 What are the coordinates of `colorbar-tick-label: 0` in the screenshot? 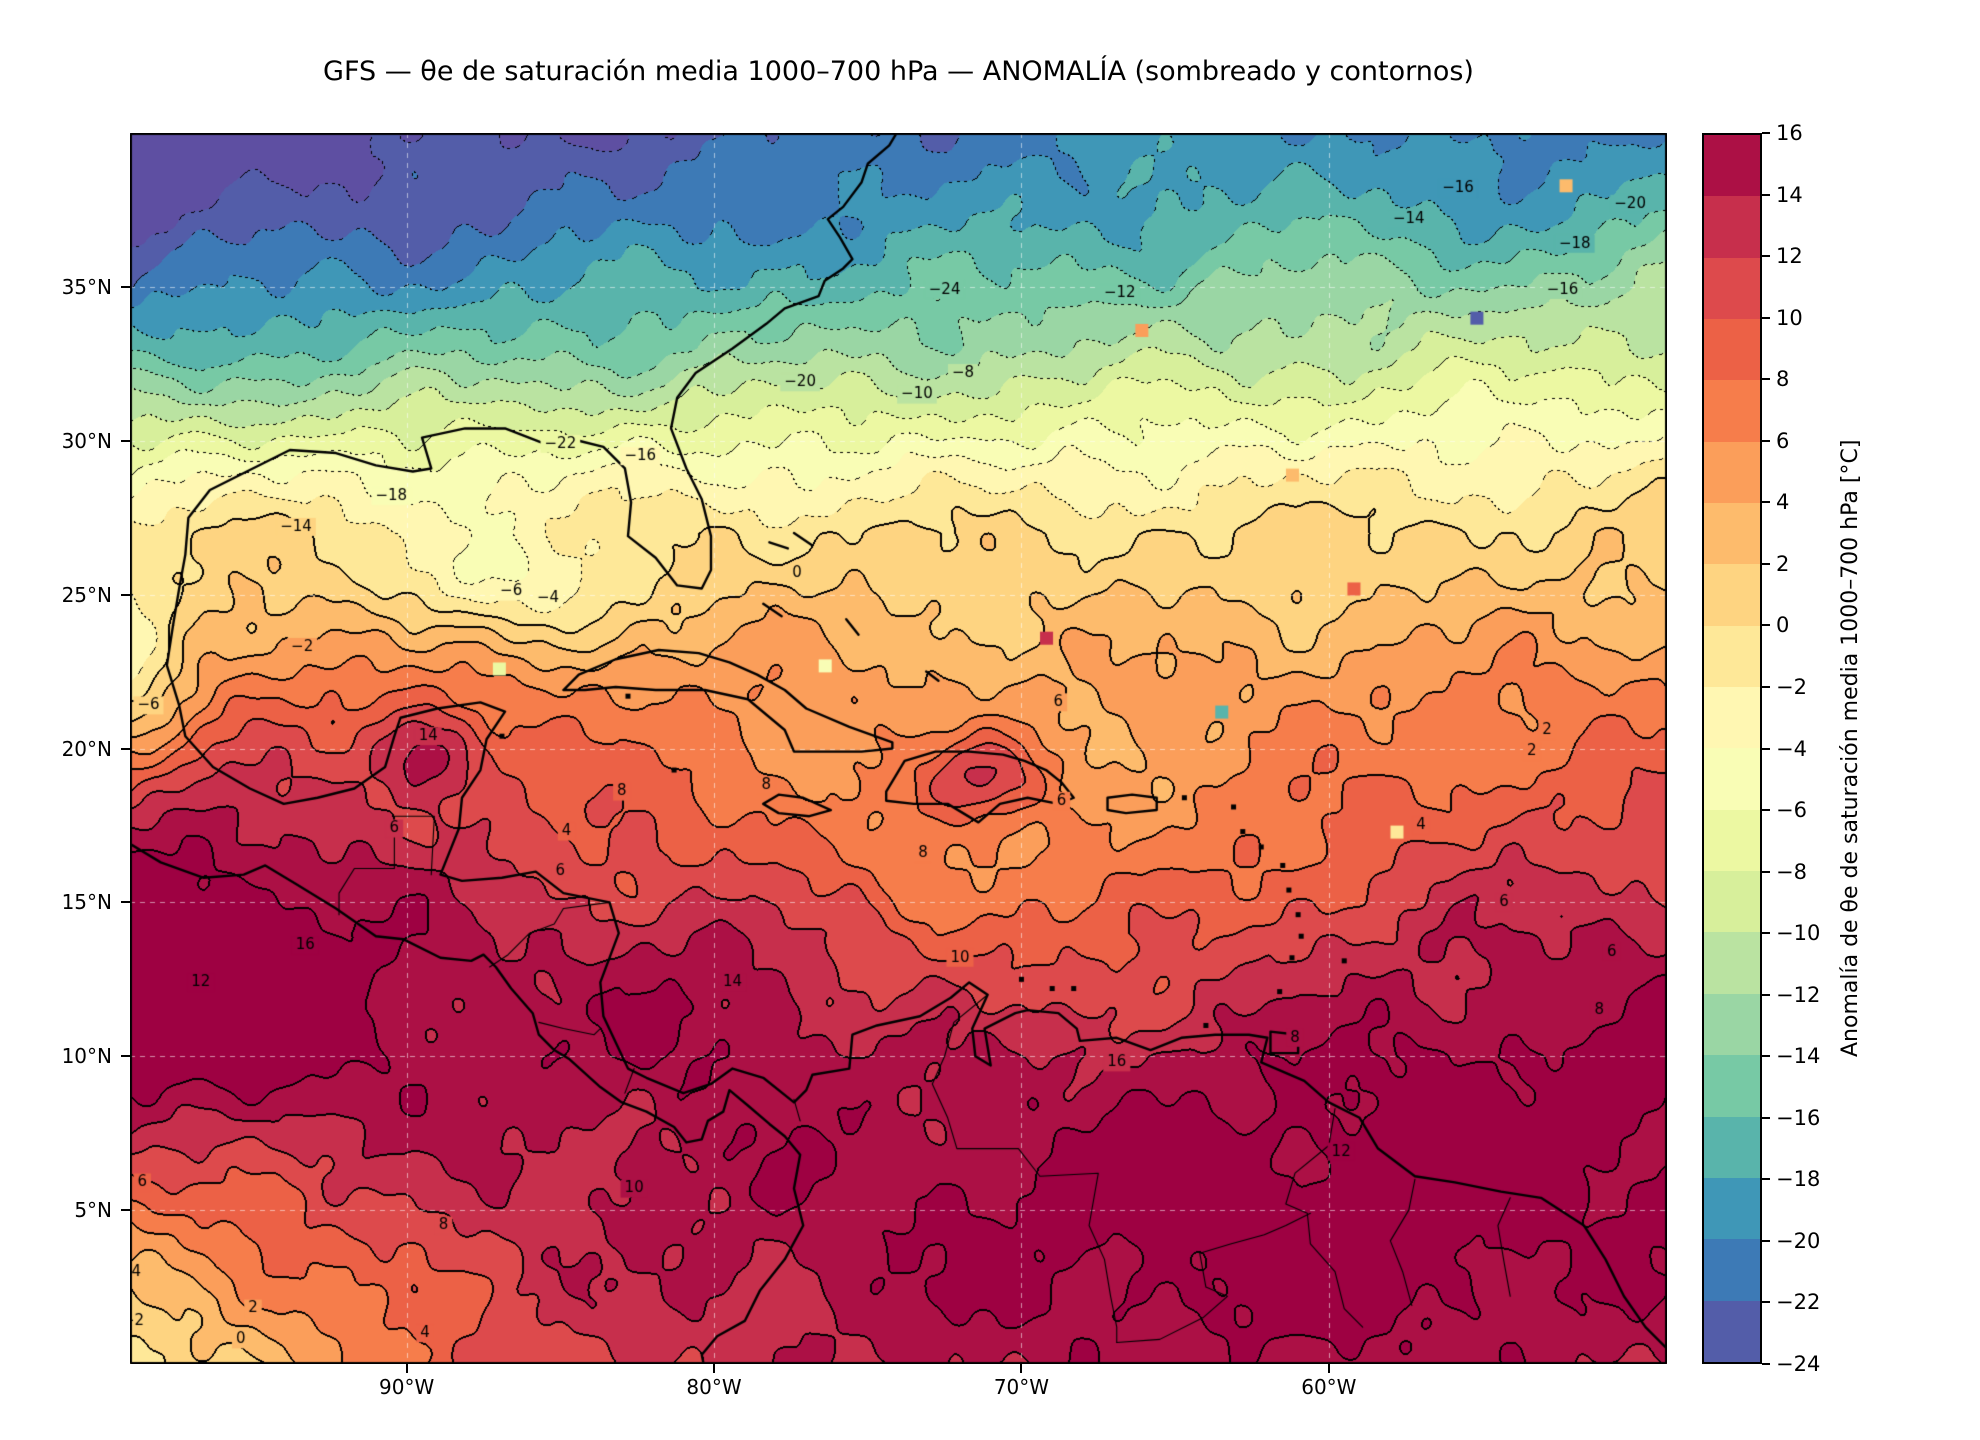 It's located at (1783, 625).